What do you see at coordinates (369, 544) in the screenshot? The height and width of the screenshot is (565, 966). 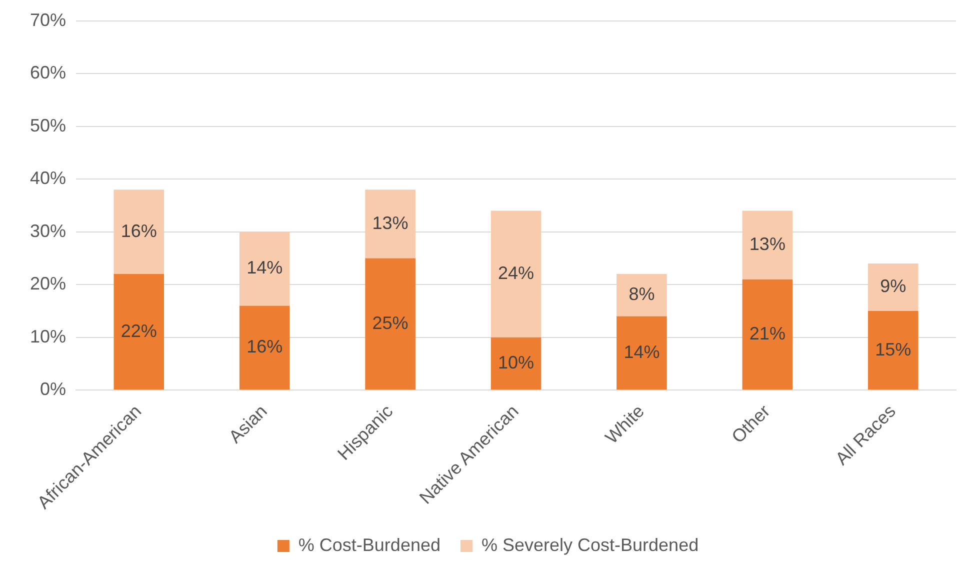 I see `legend-label: % Cost-Burdened` at bounding box center [369, 544].